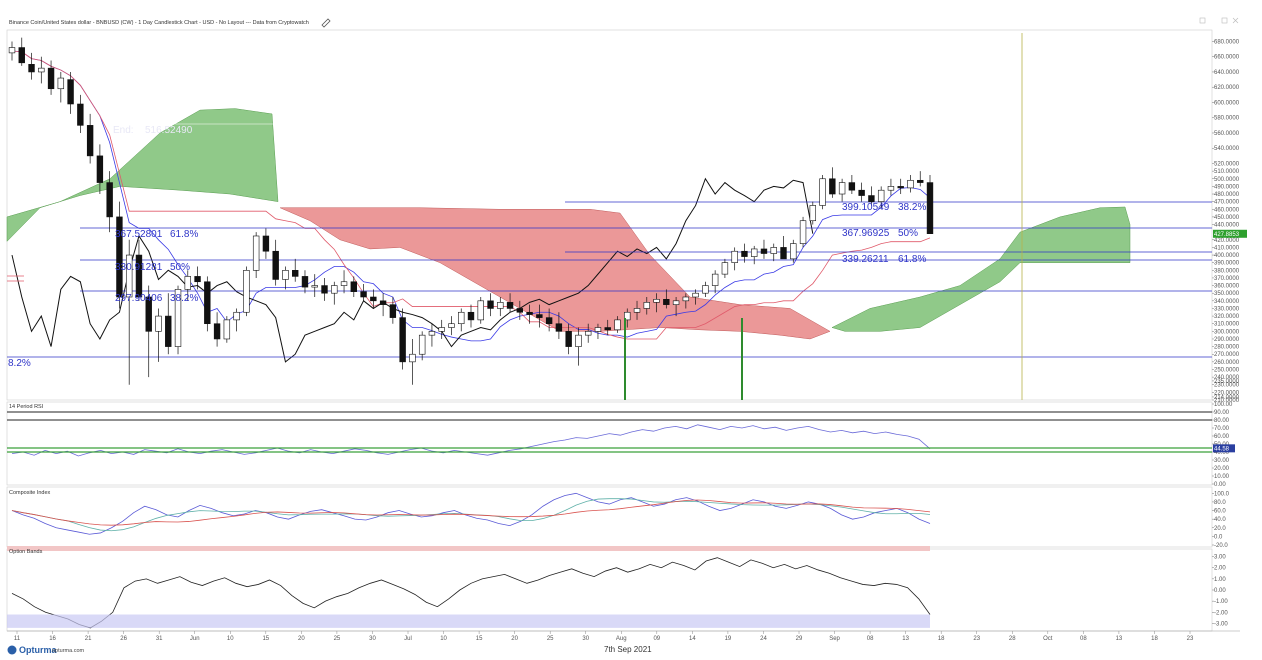 The image size is (1262, 660). Describe the element at coordinates (1227, 256) in the screenshot. I see `price-tick-label: 400.0000` at that location.